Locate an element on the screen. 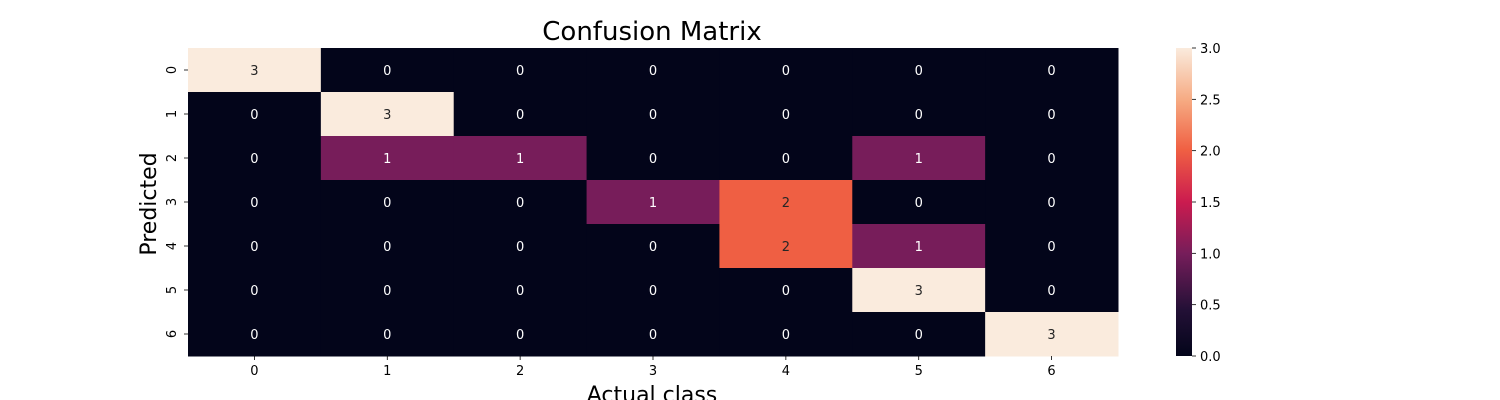 Image resolution: width=1500 pixels, height=400 pixels. y-tick-label: 5 is located at coordinates (172, 290).